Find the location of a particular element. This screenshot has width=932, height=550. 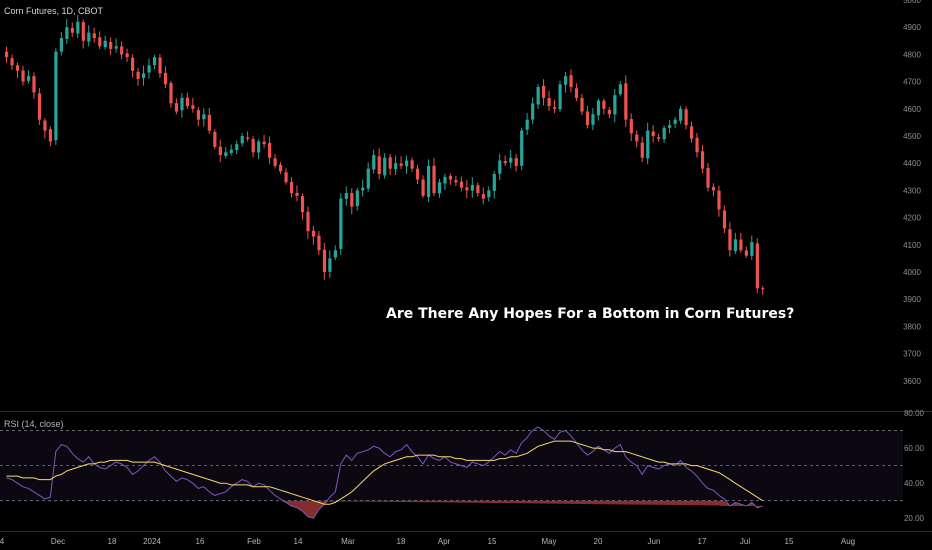

time-tick-label: 14 is located at coordinates (298, 541).